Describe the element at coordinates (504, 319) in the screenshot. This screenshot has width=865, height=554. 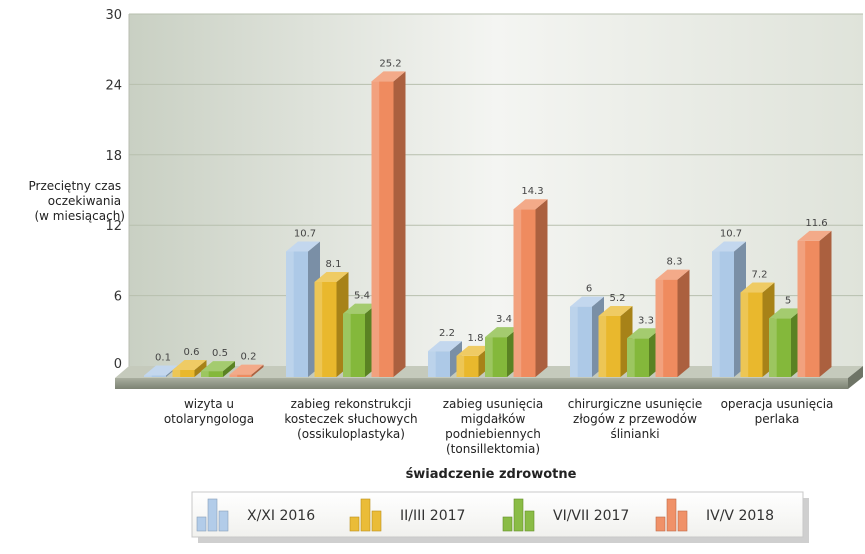
I see `data-label: 3.4` at that location.